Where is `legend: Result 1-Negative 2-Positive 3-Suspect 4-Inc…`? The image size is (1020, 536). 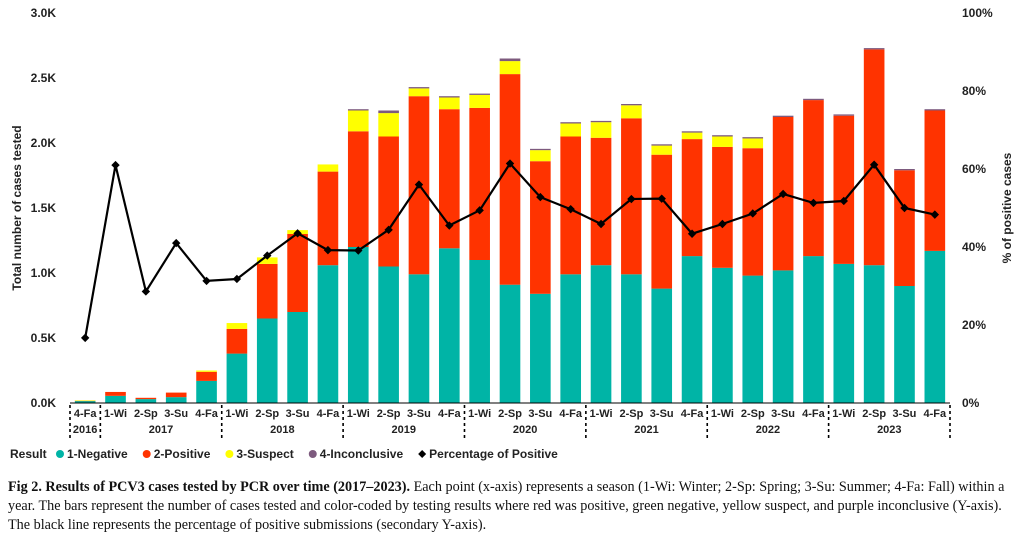
legend: Result 1-Negative 2-Positive 3-Suspect 4-Inc… is located at coordinates (284, 454).